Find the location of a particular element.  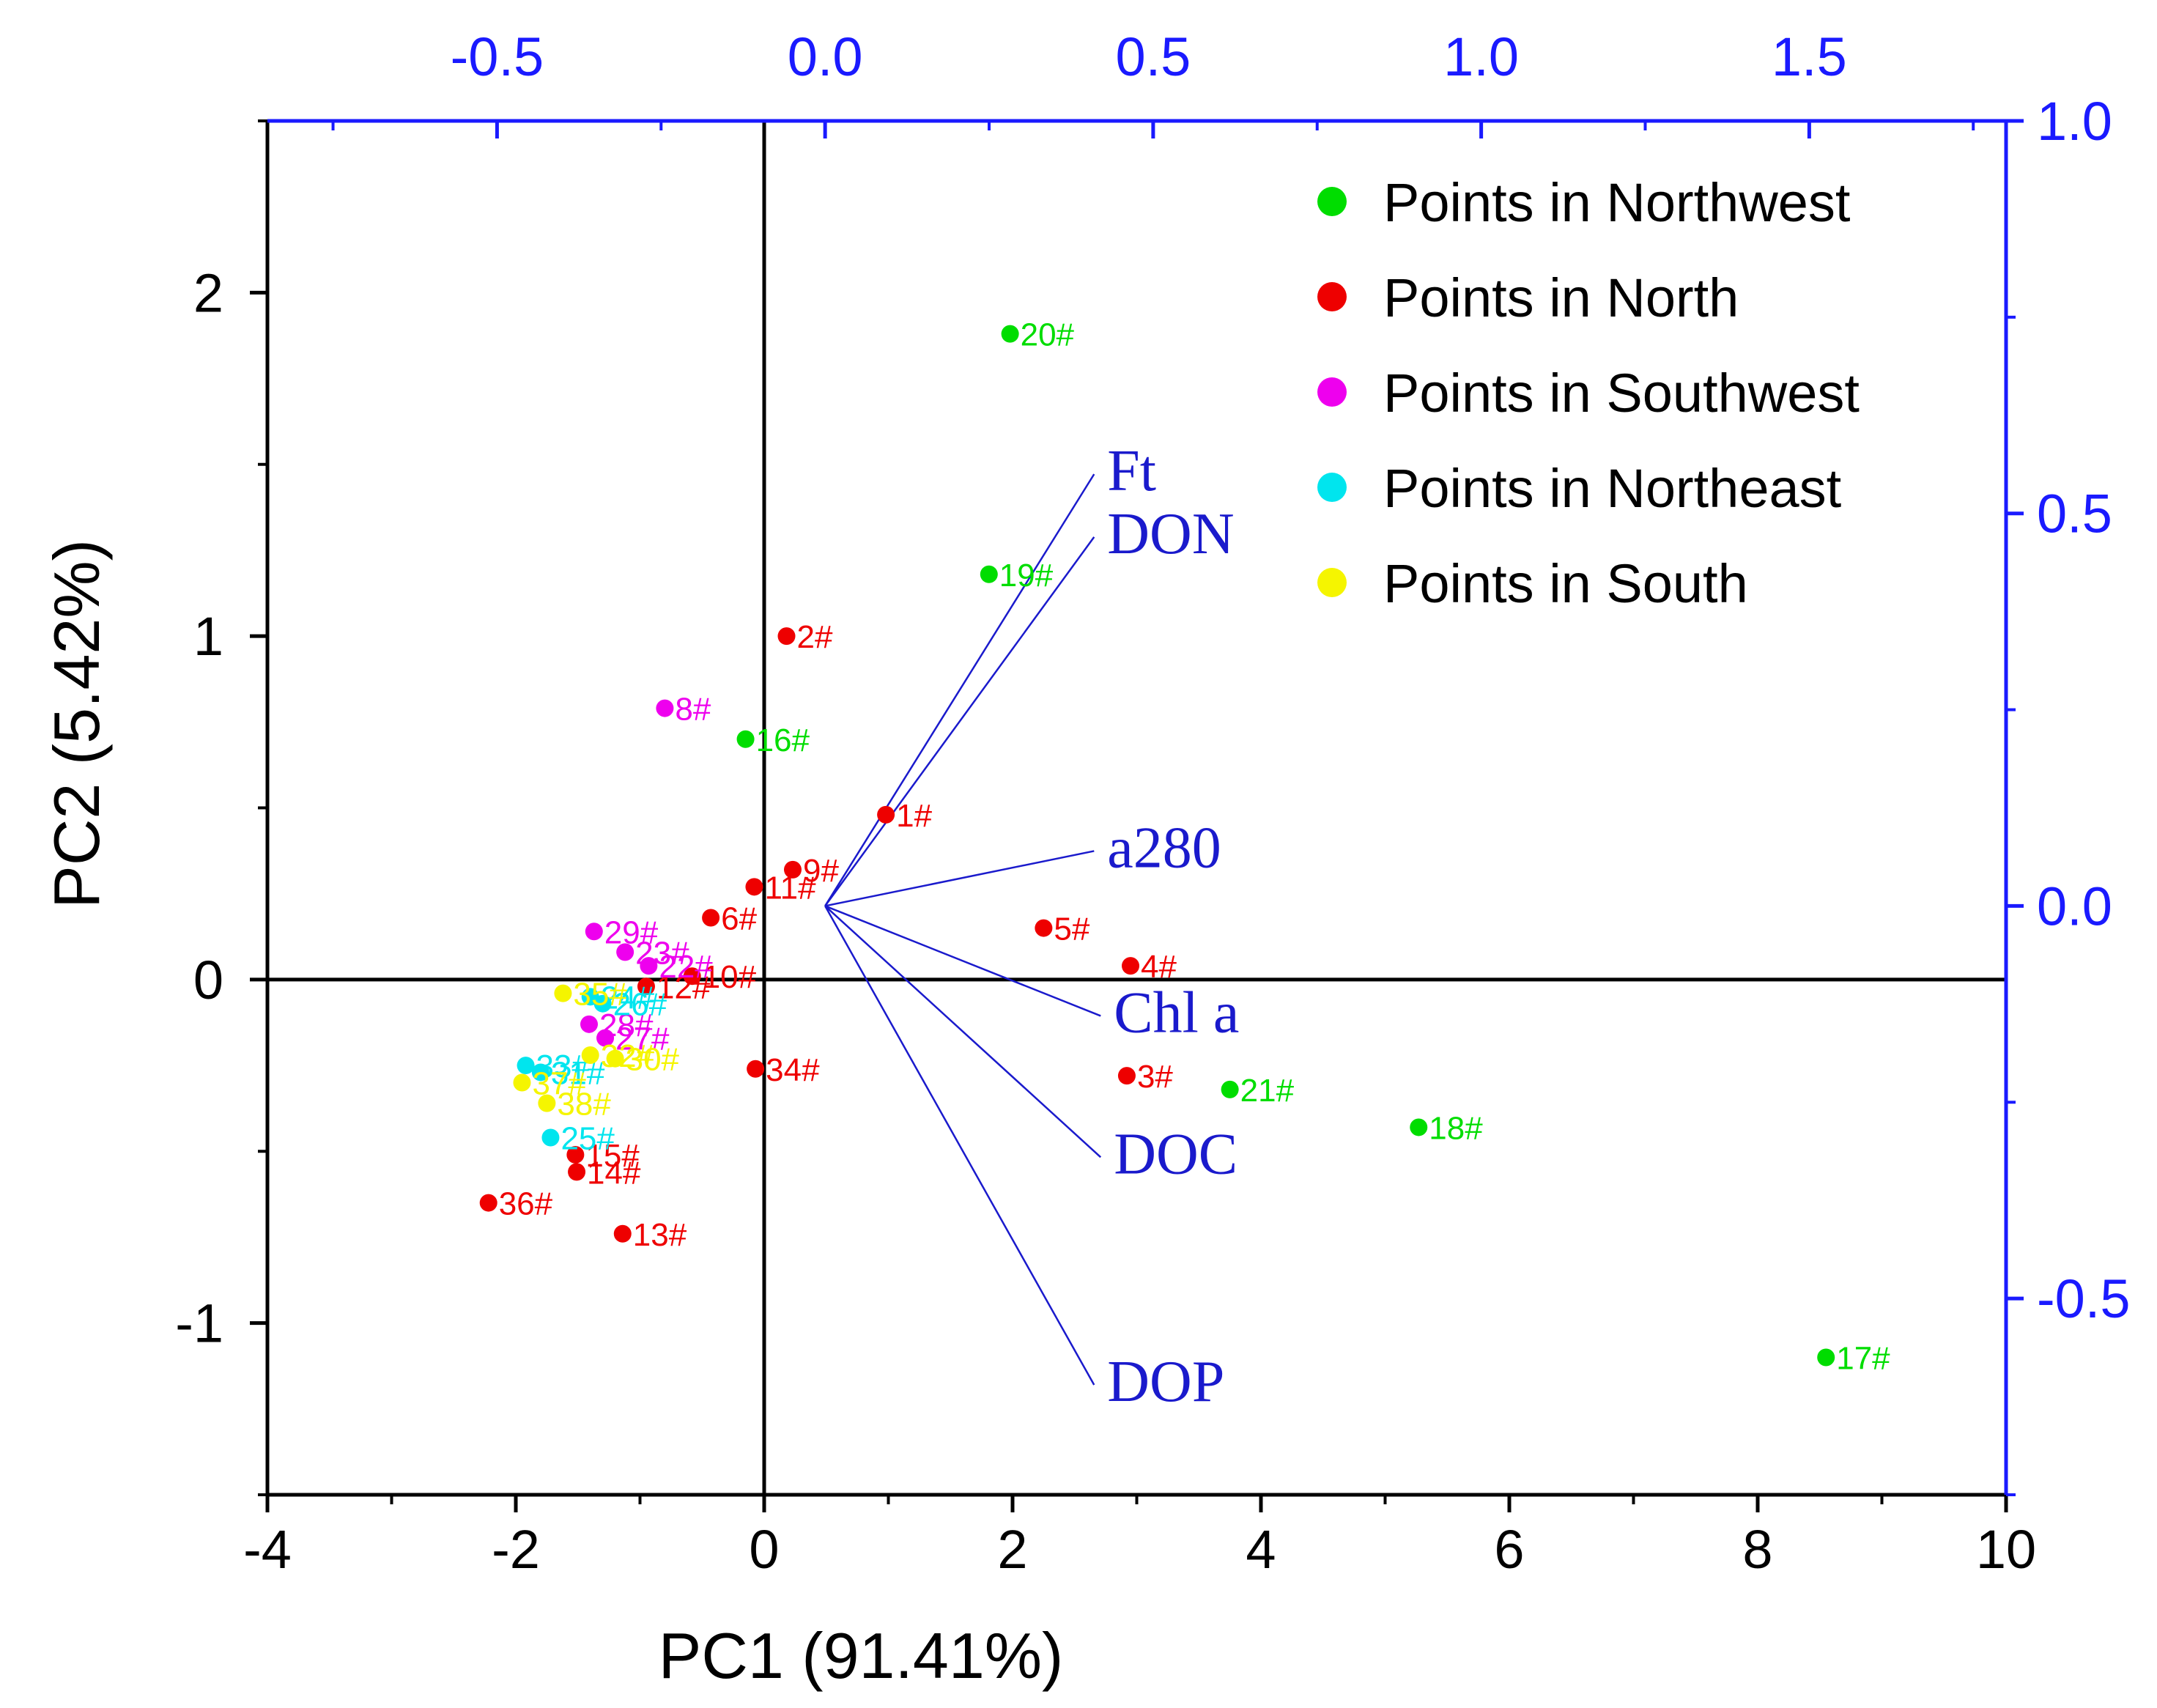

x-tick-label: 6 is located at coordinates (1509, 1549).